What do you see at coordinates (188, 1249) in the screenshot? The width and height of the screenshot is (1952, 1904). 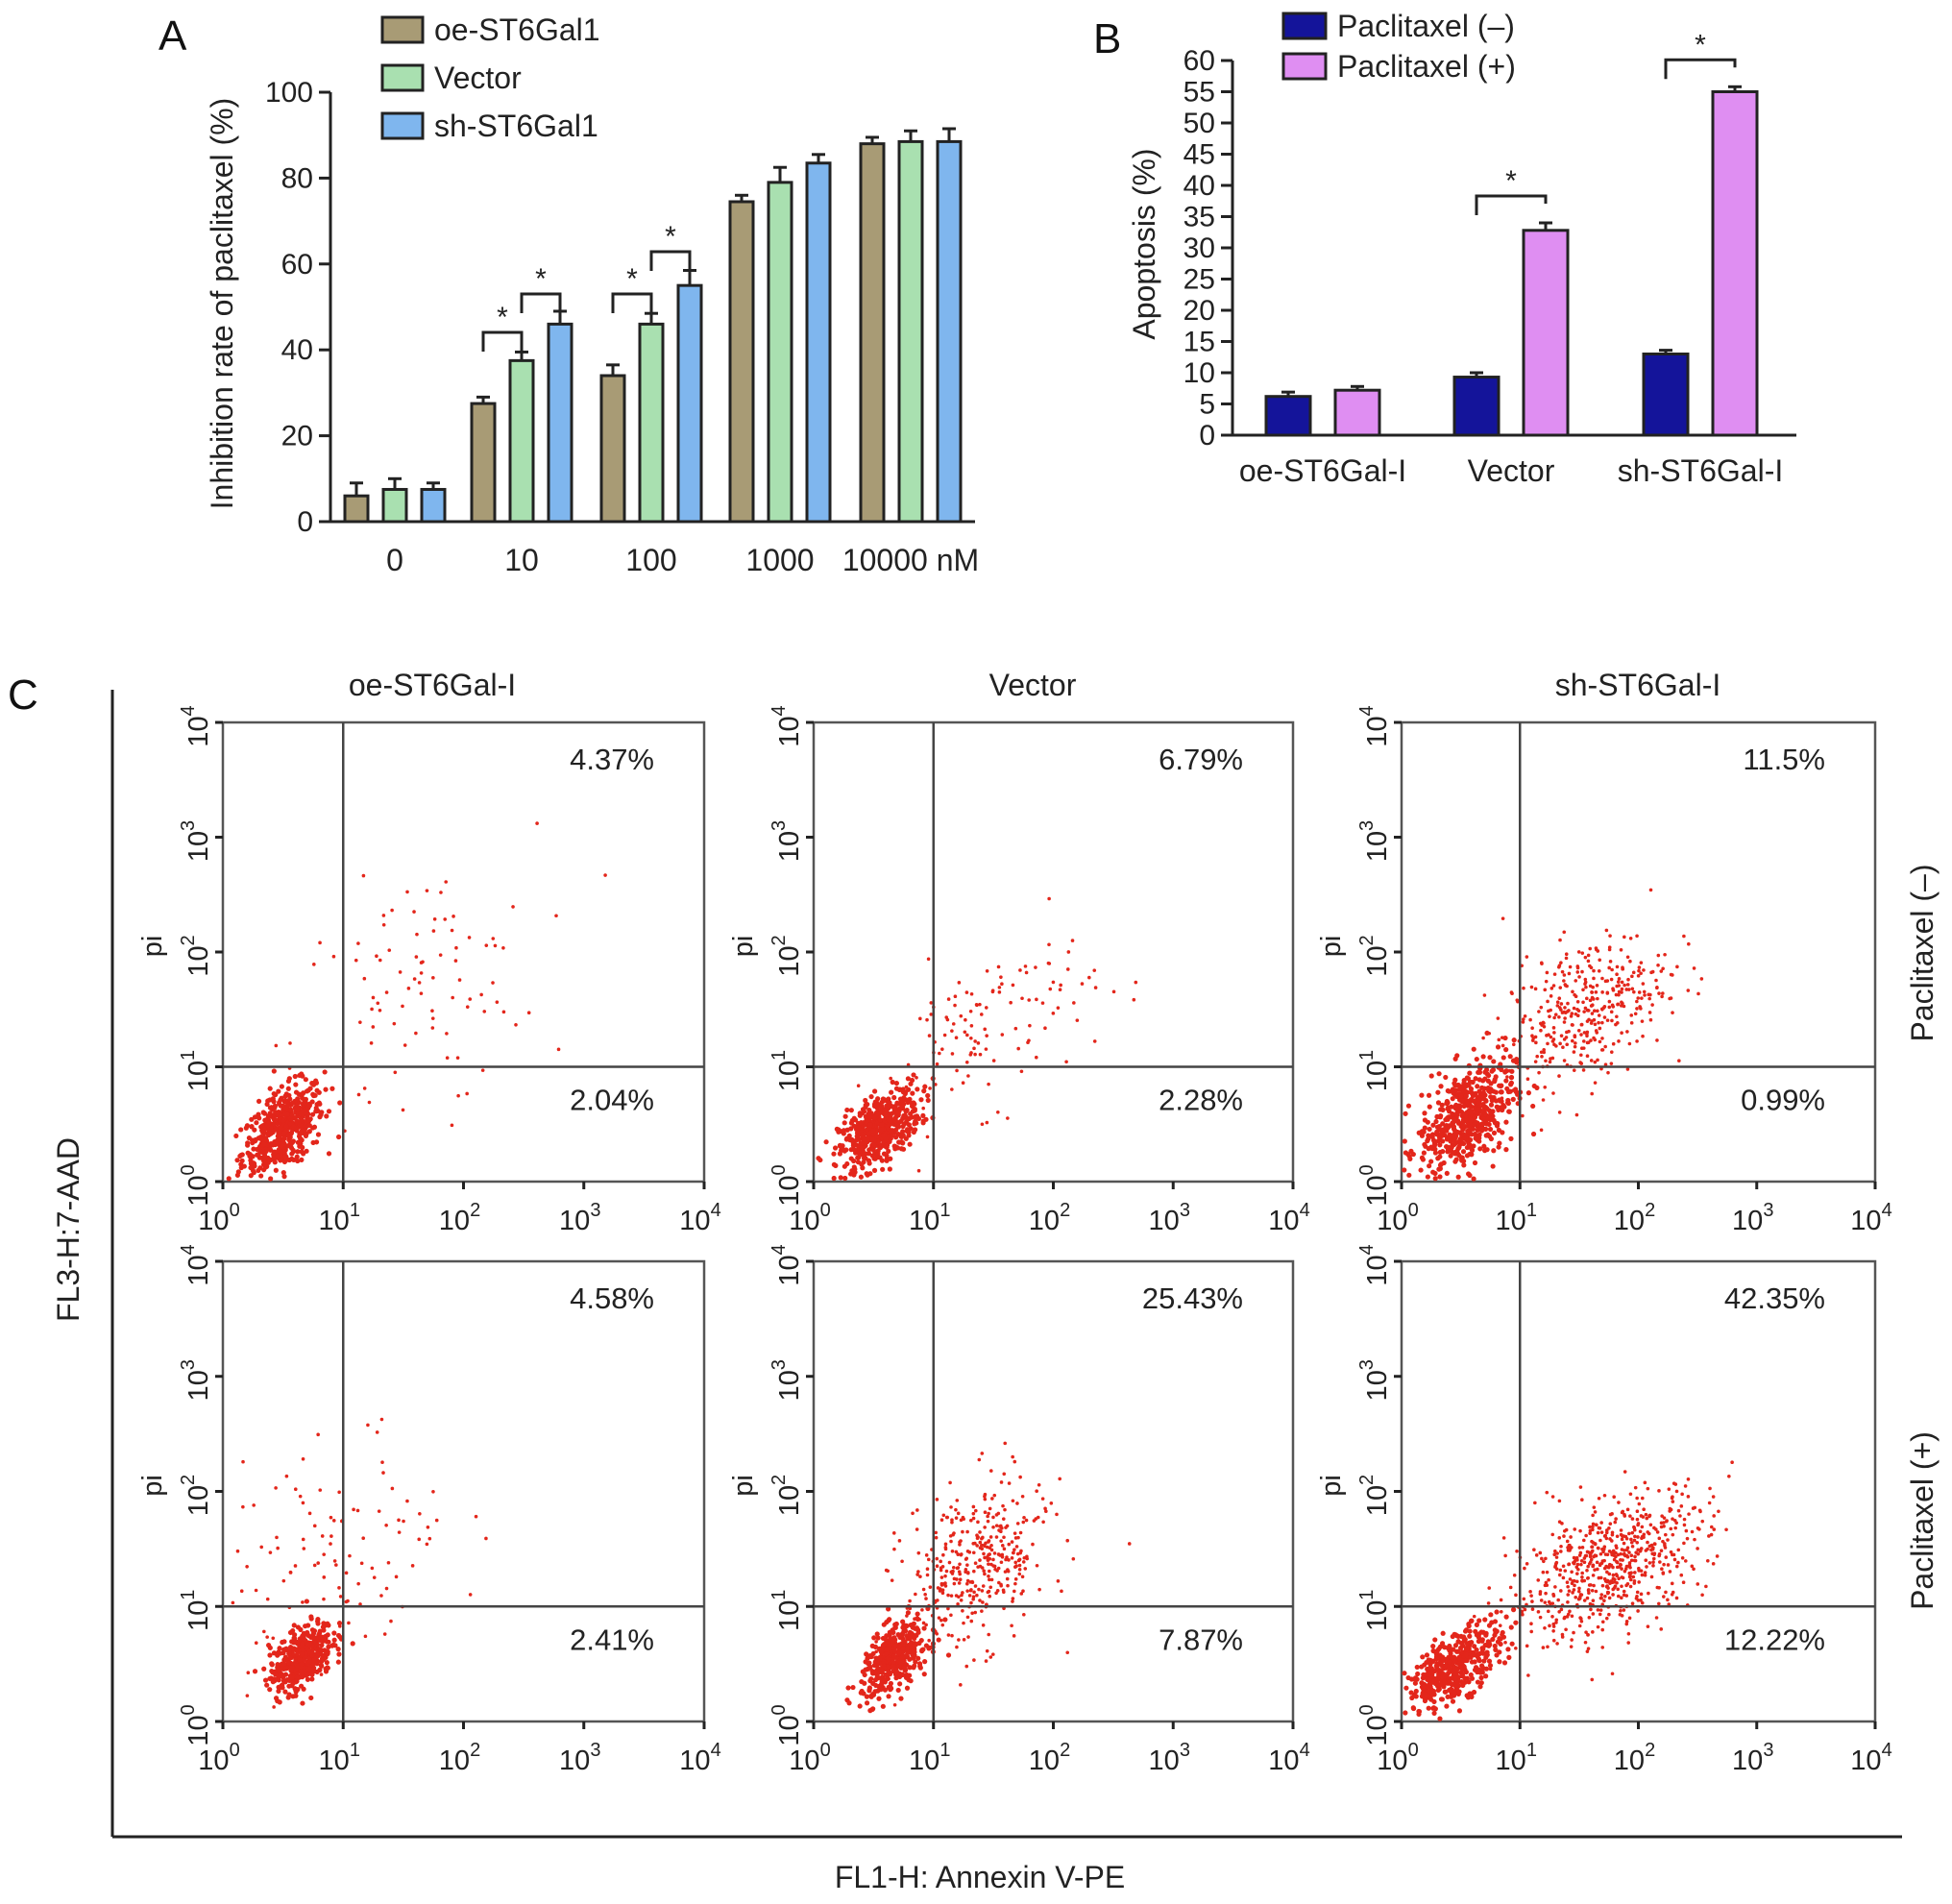 I see `flow-y-tick-exponent: 4` at bounding box center [188, 1249].